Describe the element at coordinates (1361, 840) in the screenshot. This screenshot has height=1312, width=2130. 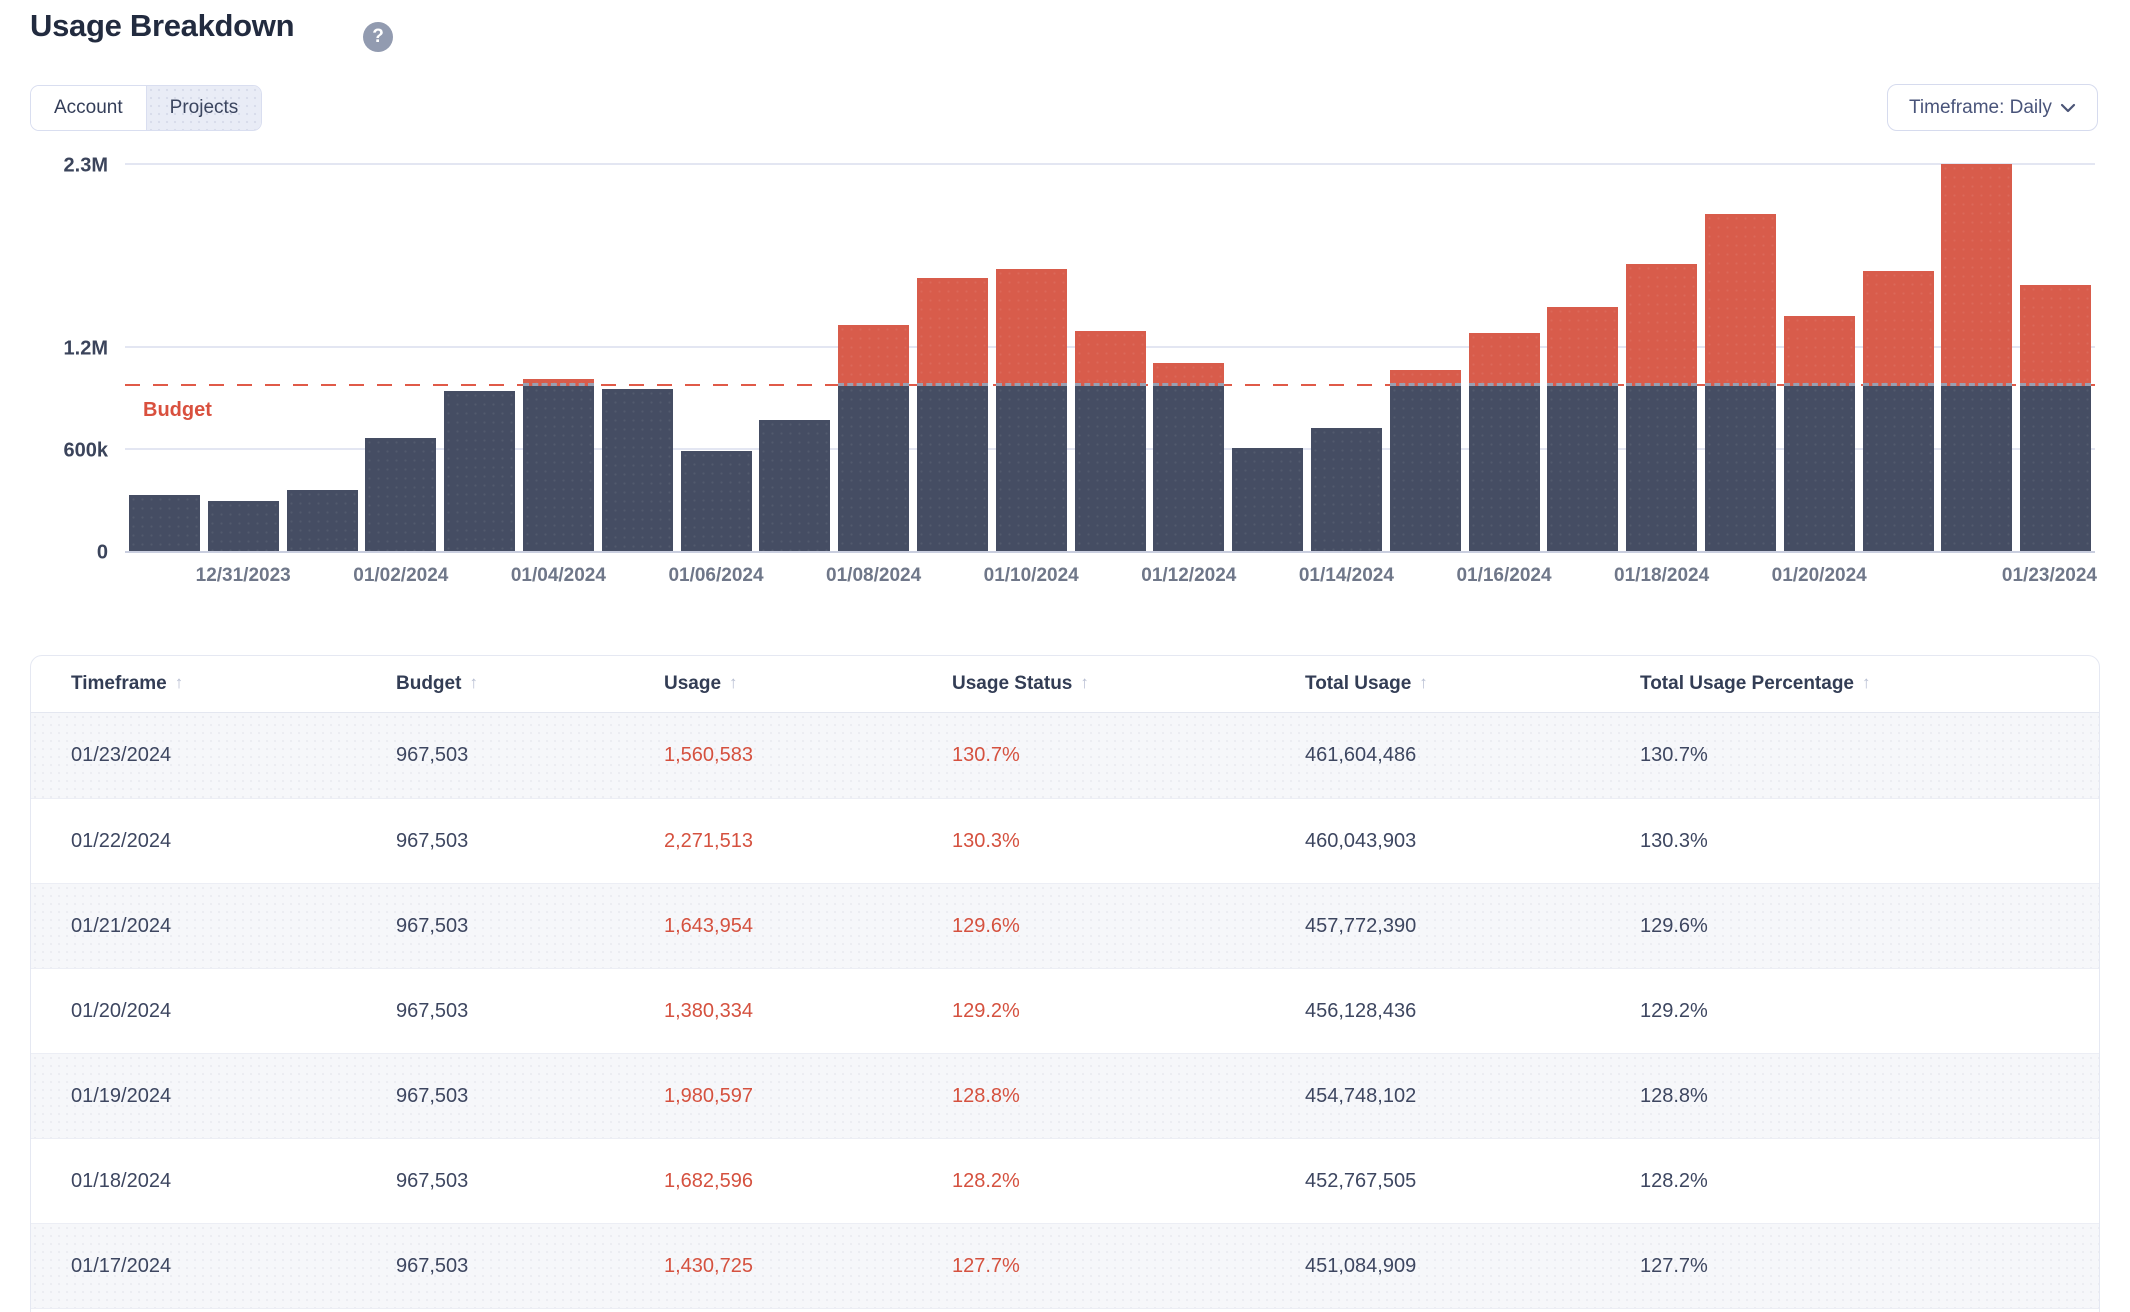
I see `cell-total-usage: 460,043,903` at that location.